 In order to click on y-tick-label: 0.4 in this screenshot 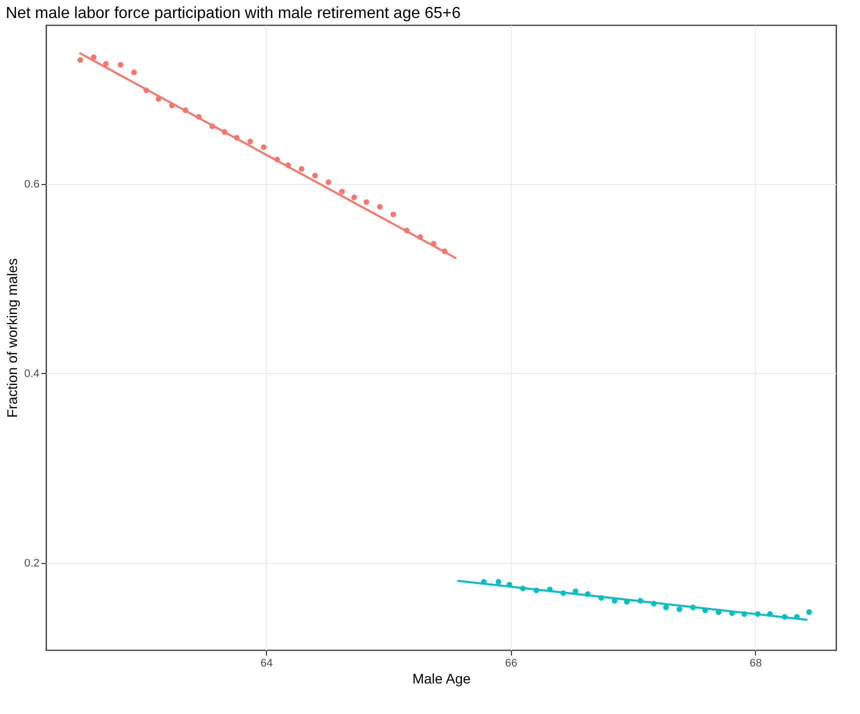, I will do `click(32, 374)`.